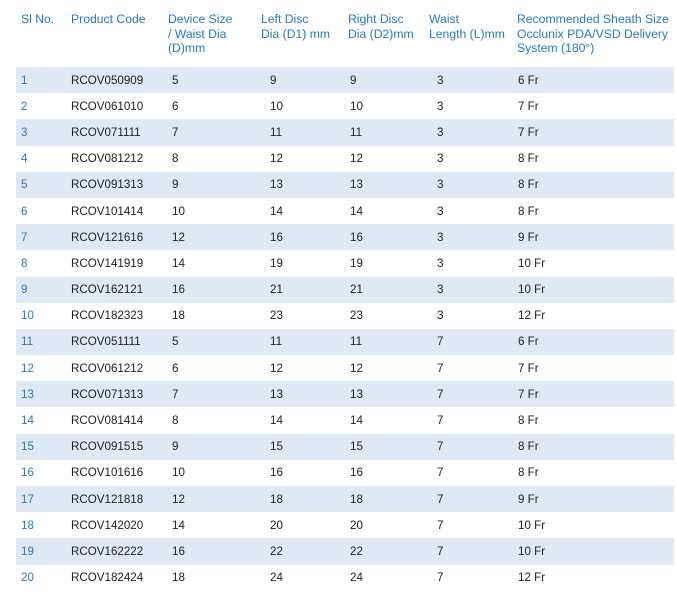 Image resolution: width=677 pixels, height=594 pixels. What do you see at coordinates (119, 237) in the screenshot?
I see `cell-product-code: RCOV121616` at bounding box center [119, 237].